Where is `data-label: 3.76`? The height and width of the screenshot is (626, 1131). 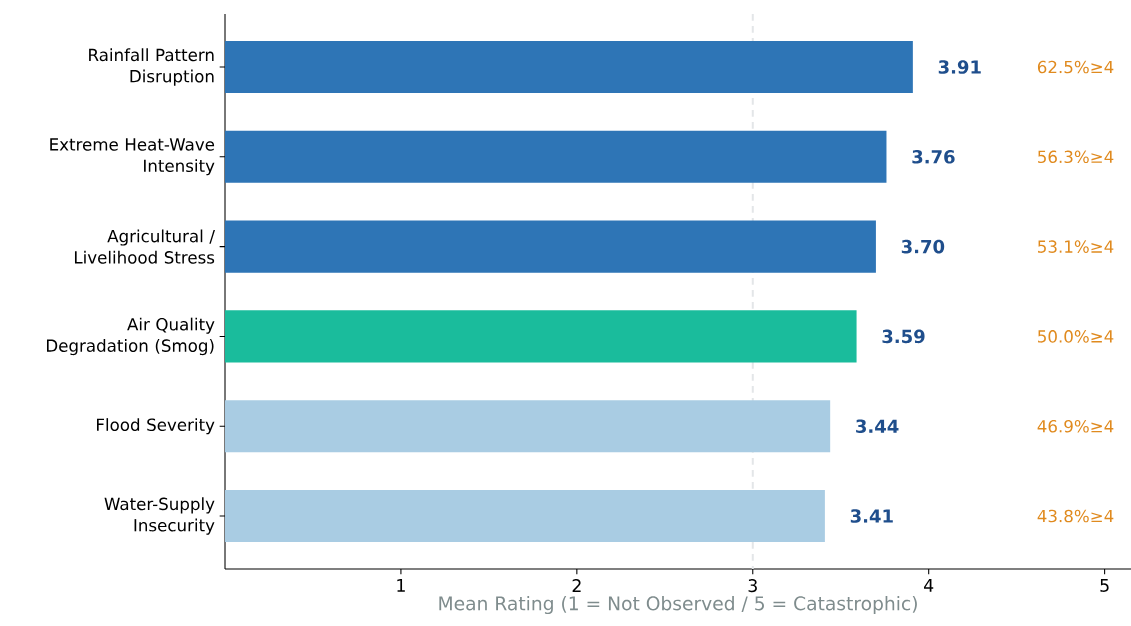
data-label: 3.76 is located at coordinates (933, 156).